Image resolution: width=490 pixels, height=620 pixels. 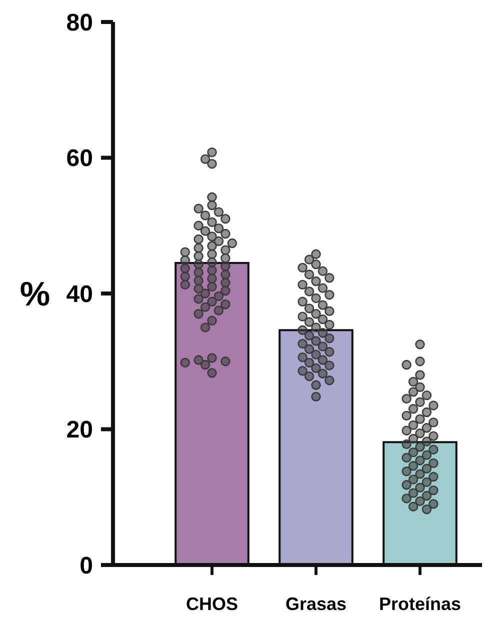 What do you see at coordinates (212, 604) in the screenshot?
I see `x-tick-label: CHOS` at bounding box center [212, 604].